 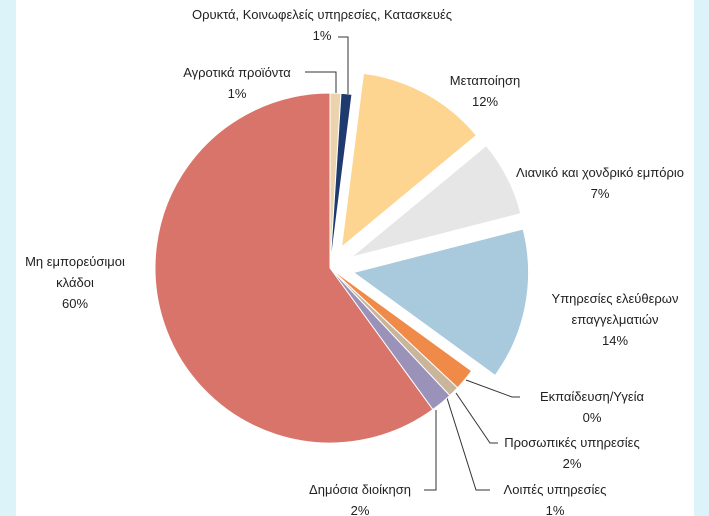 I want to click on slice-percent: 12%, so click(x=485, y=101).